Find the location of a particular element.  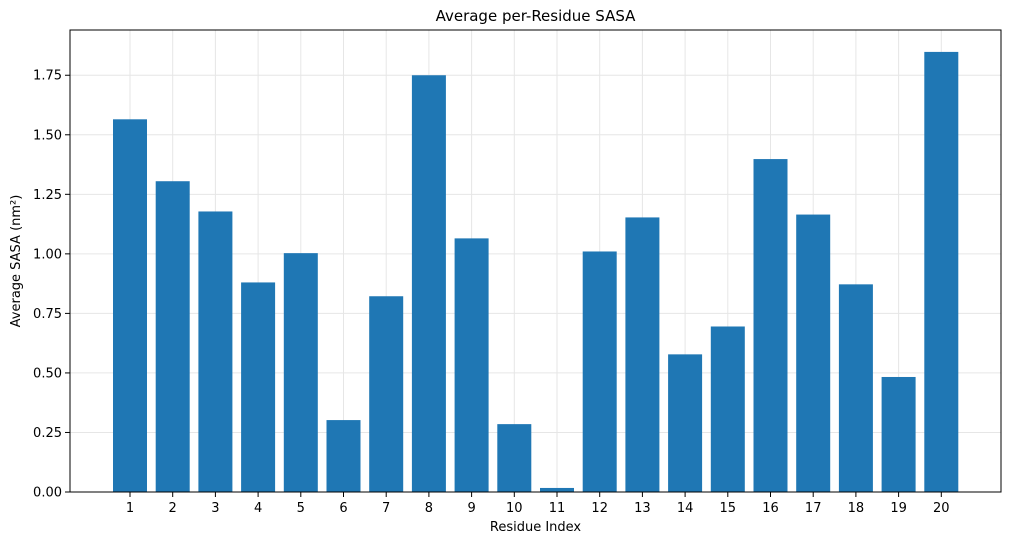

chart-title: Average per-Residue SASA is located at coordinates (536, 16).